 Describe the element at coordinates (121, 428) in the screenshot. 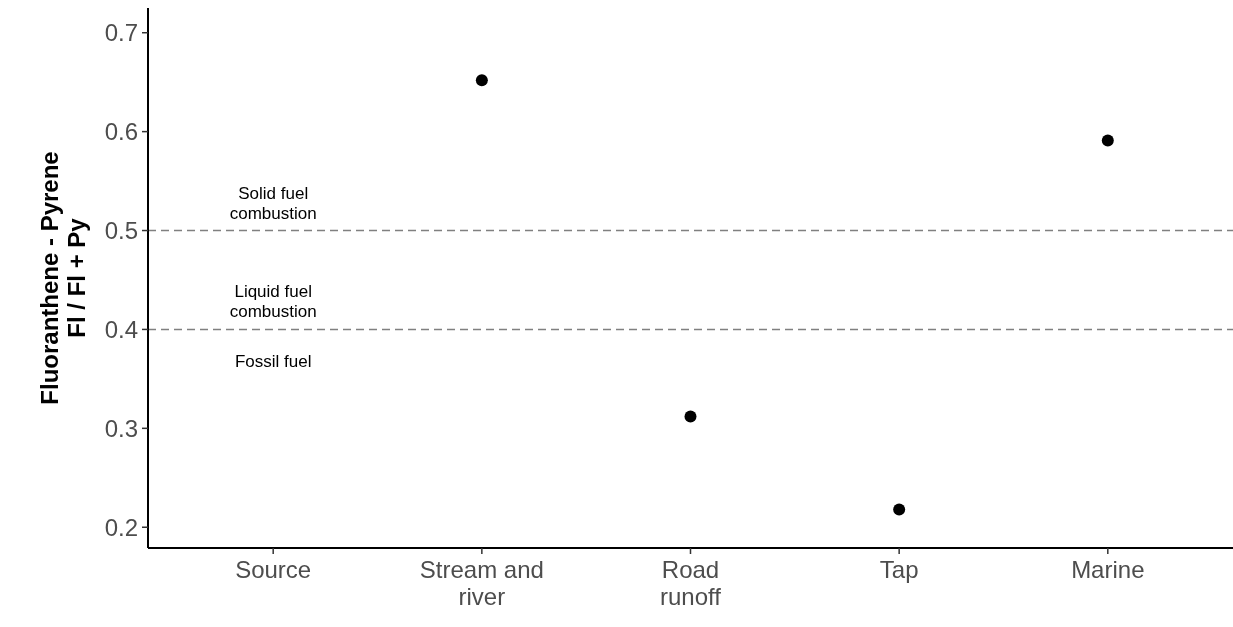

I see `y-tick-label: 0.3` at that location.